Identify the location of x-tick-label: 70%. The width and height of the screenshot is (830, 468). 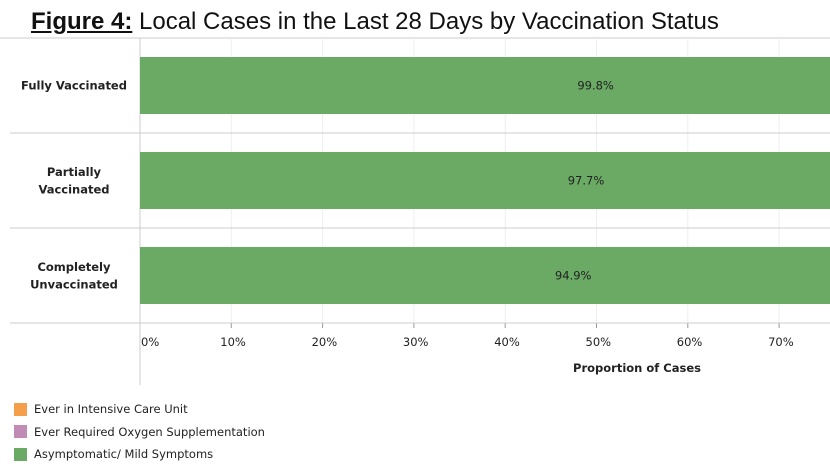
(781, 342).